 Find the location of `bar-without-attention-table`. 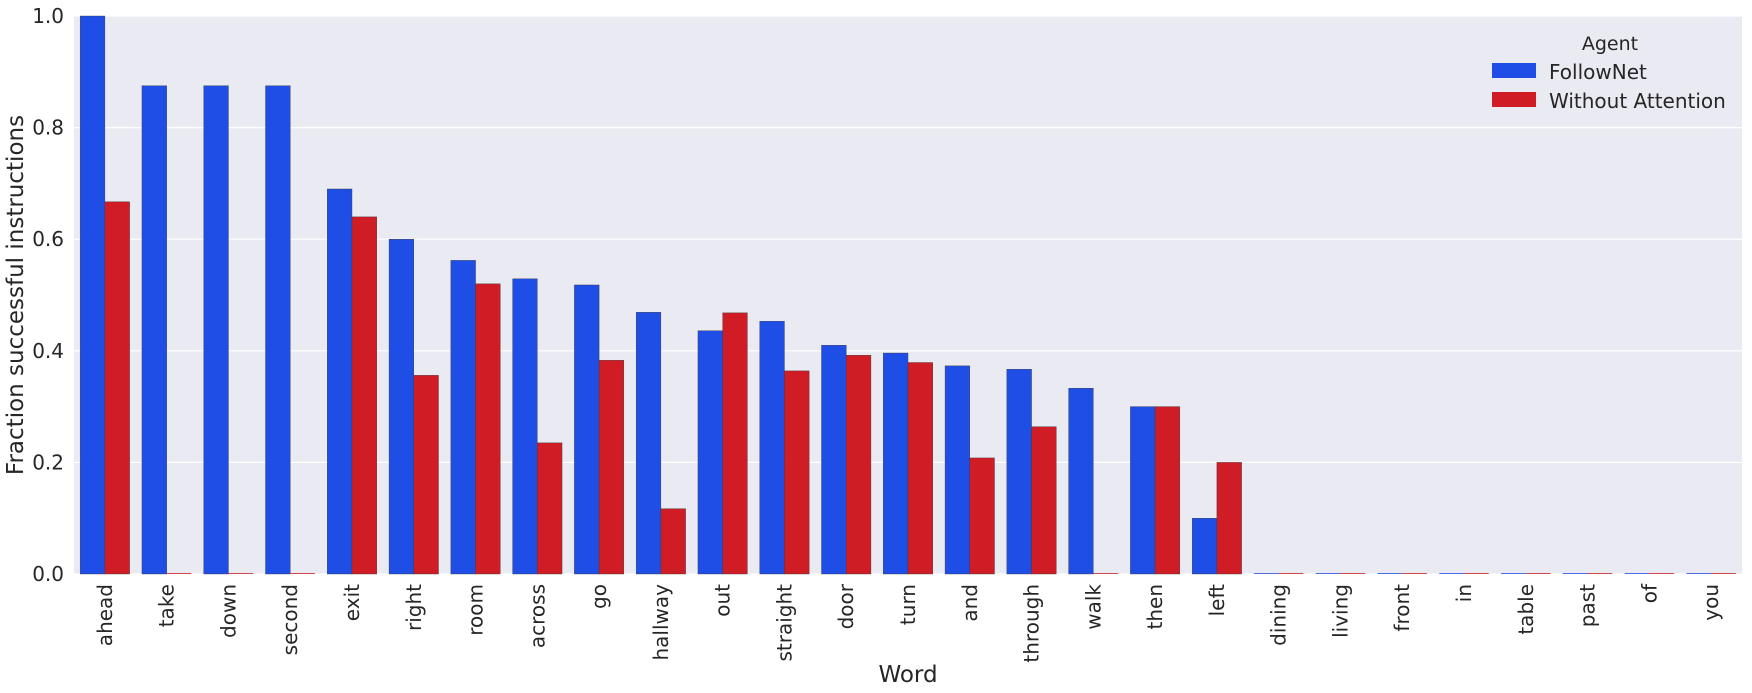

bar-without-attention-table is located at coordinates (1538, 573).